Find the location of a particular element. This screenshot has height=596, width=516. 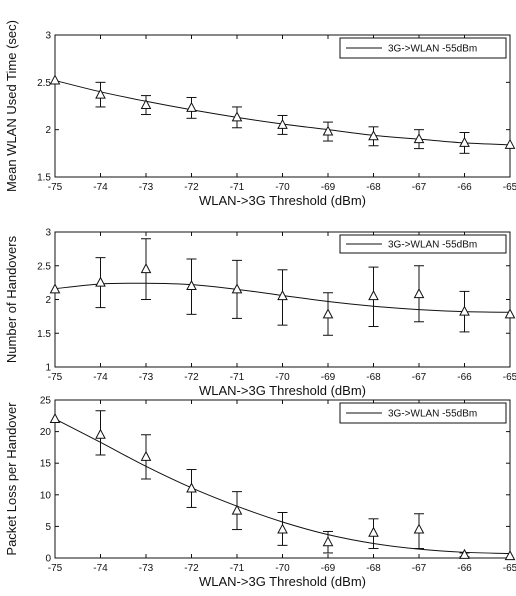

y-tick-label: 25 is located at coordinates (46, 401).